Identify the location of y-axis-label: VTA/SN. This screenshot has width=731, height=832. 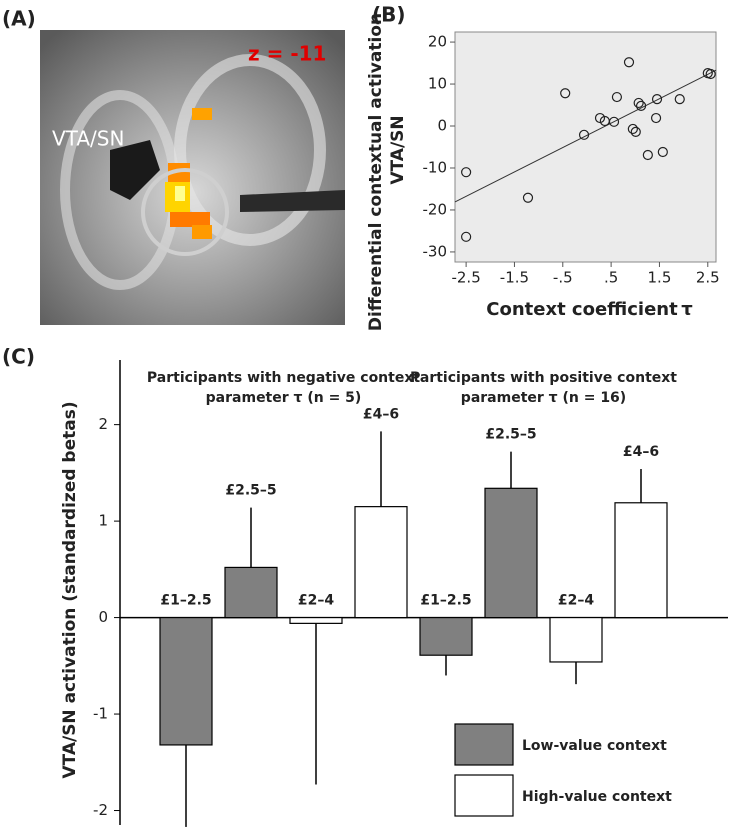
(398, 149).